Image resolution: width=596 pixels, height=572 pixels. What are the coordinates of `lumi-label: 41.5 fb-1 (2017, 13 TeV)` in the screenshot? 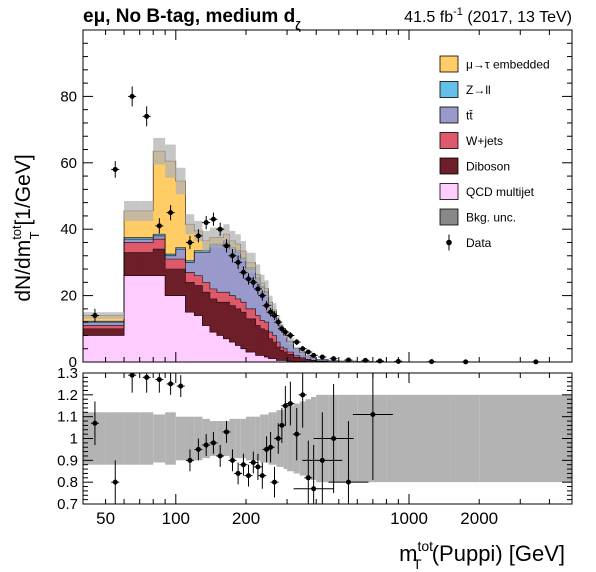 It's located at (488, 16).